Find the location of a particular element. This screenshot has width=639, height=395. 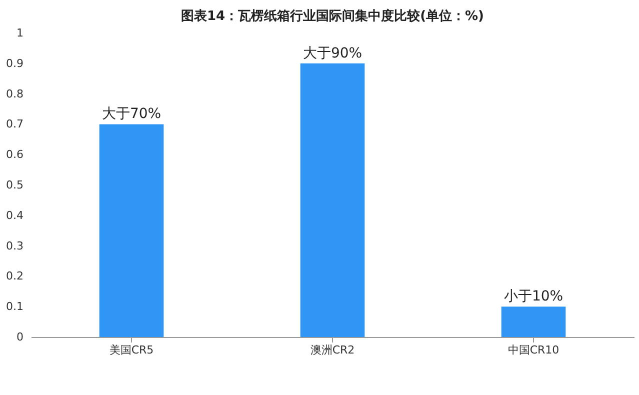

chart-title: 图表14：瓦楞纸箱行业国际间集中度比较(单位：%) is located at coordinates (332, 16).